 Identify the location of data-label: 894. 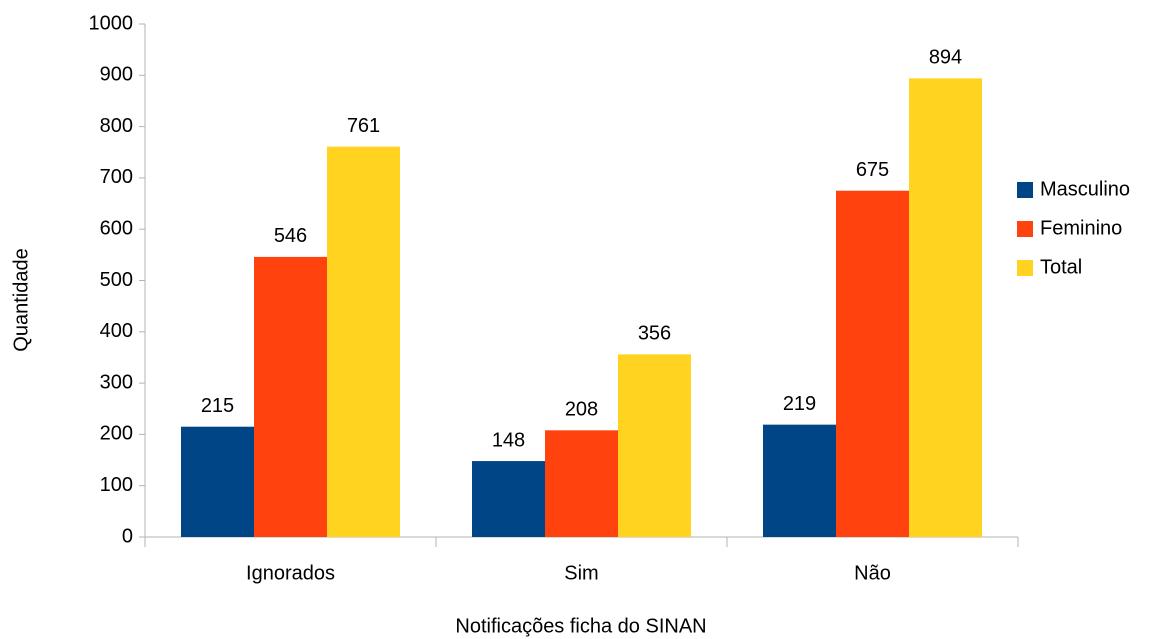
(945, 58).